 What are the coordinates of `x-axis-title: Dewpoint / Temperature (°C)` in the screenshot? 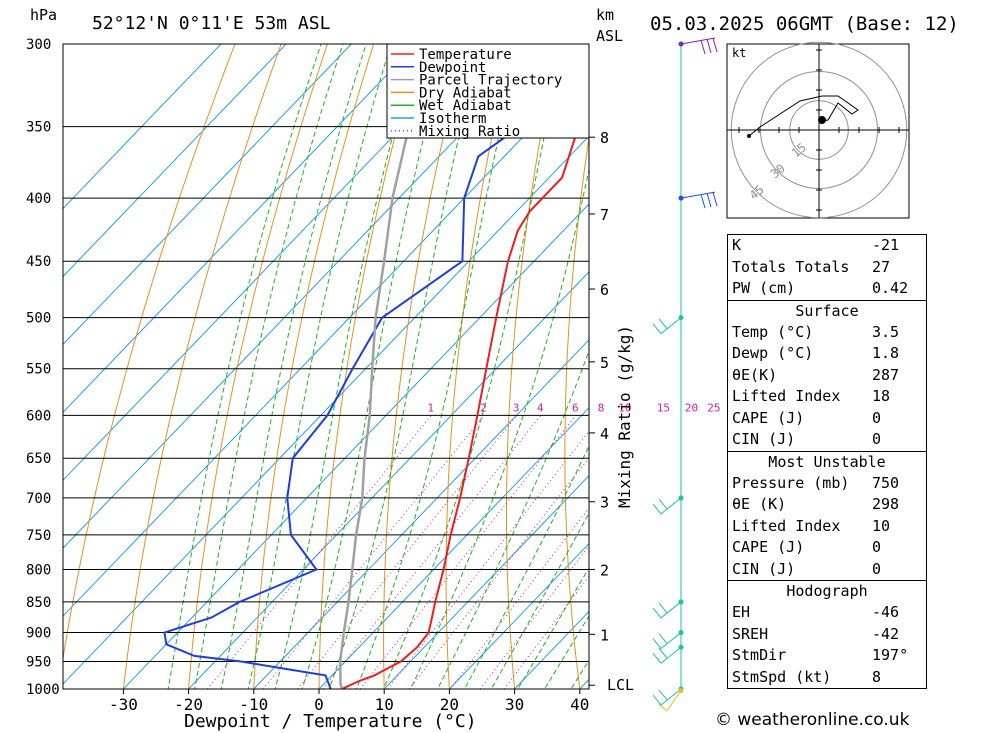 It's located at (330, 721).